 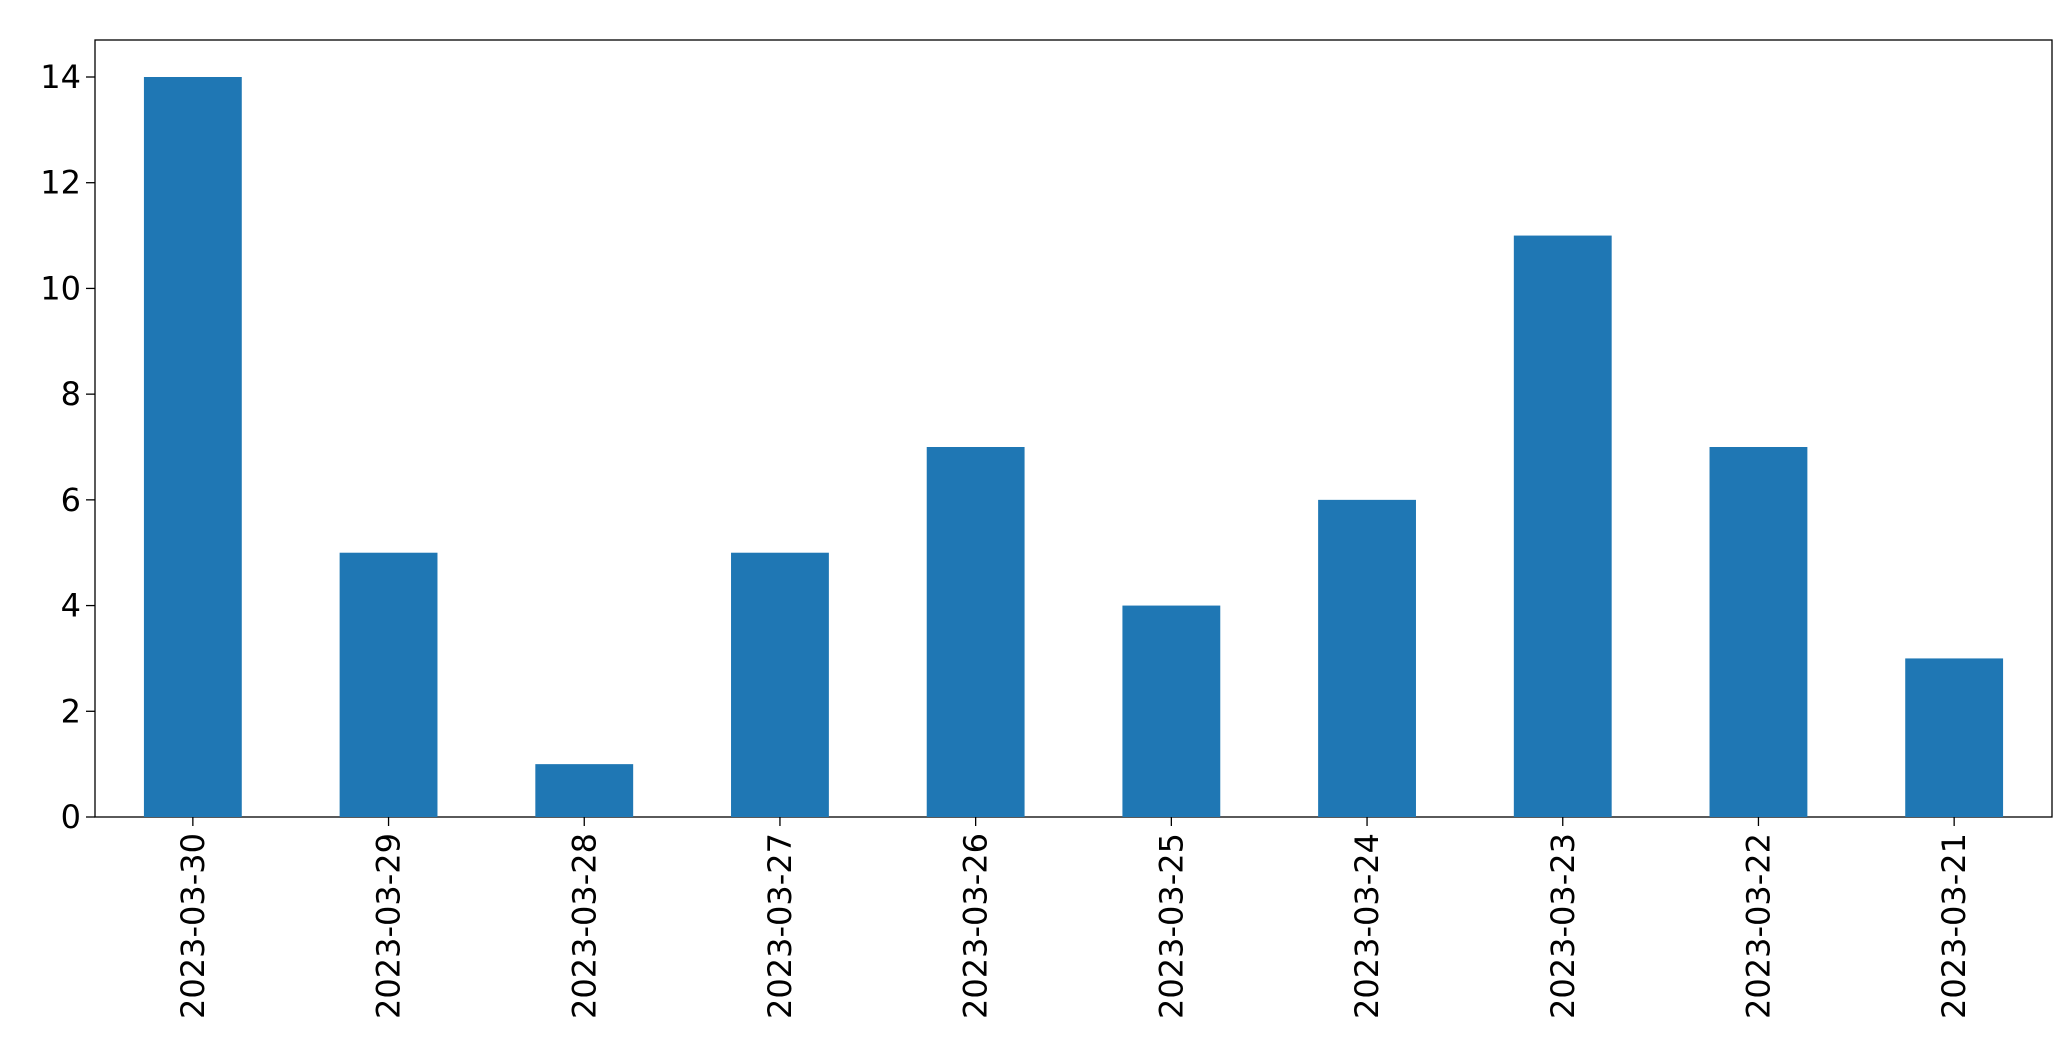 I want to click on x-tick-label: 2023-03-26, so click(x=976, y=926).